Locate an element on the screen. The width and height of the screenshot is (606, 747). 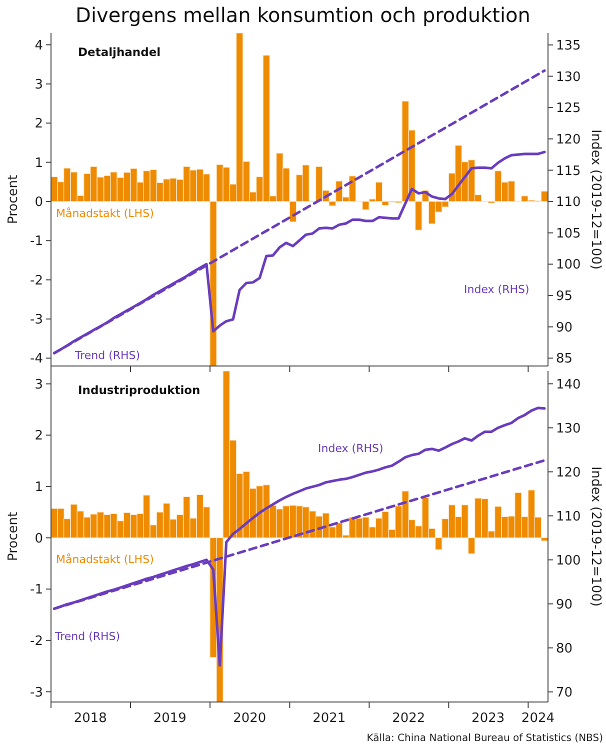
y2-tick-label: 105 is located at coordinates (568, 234).